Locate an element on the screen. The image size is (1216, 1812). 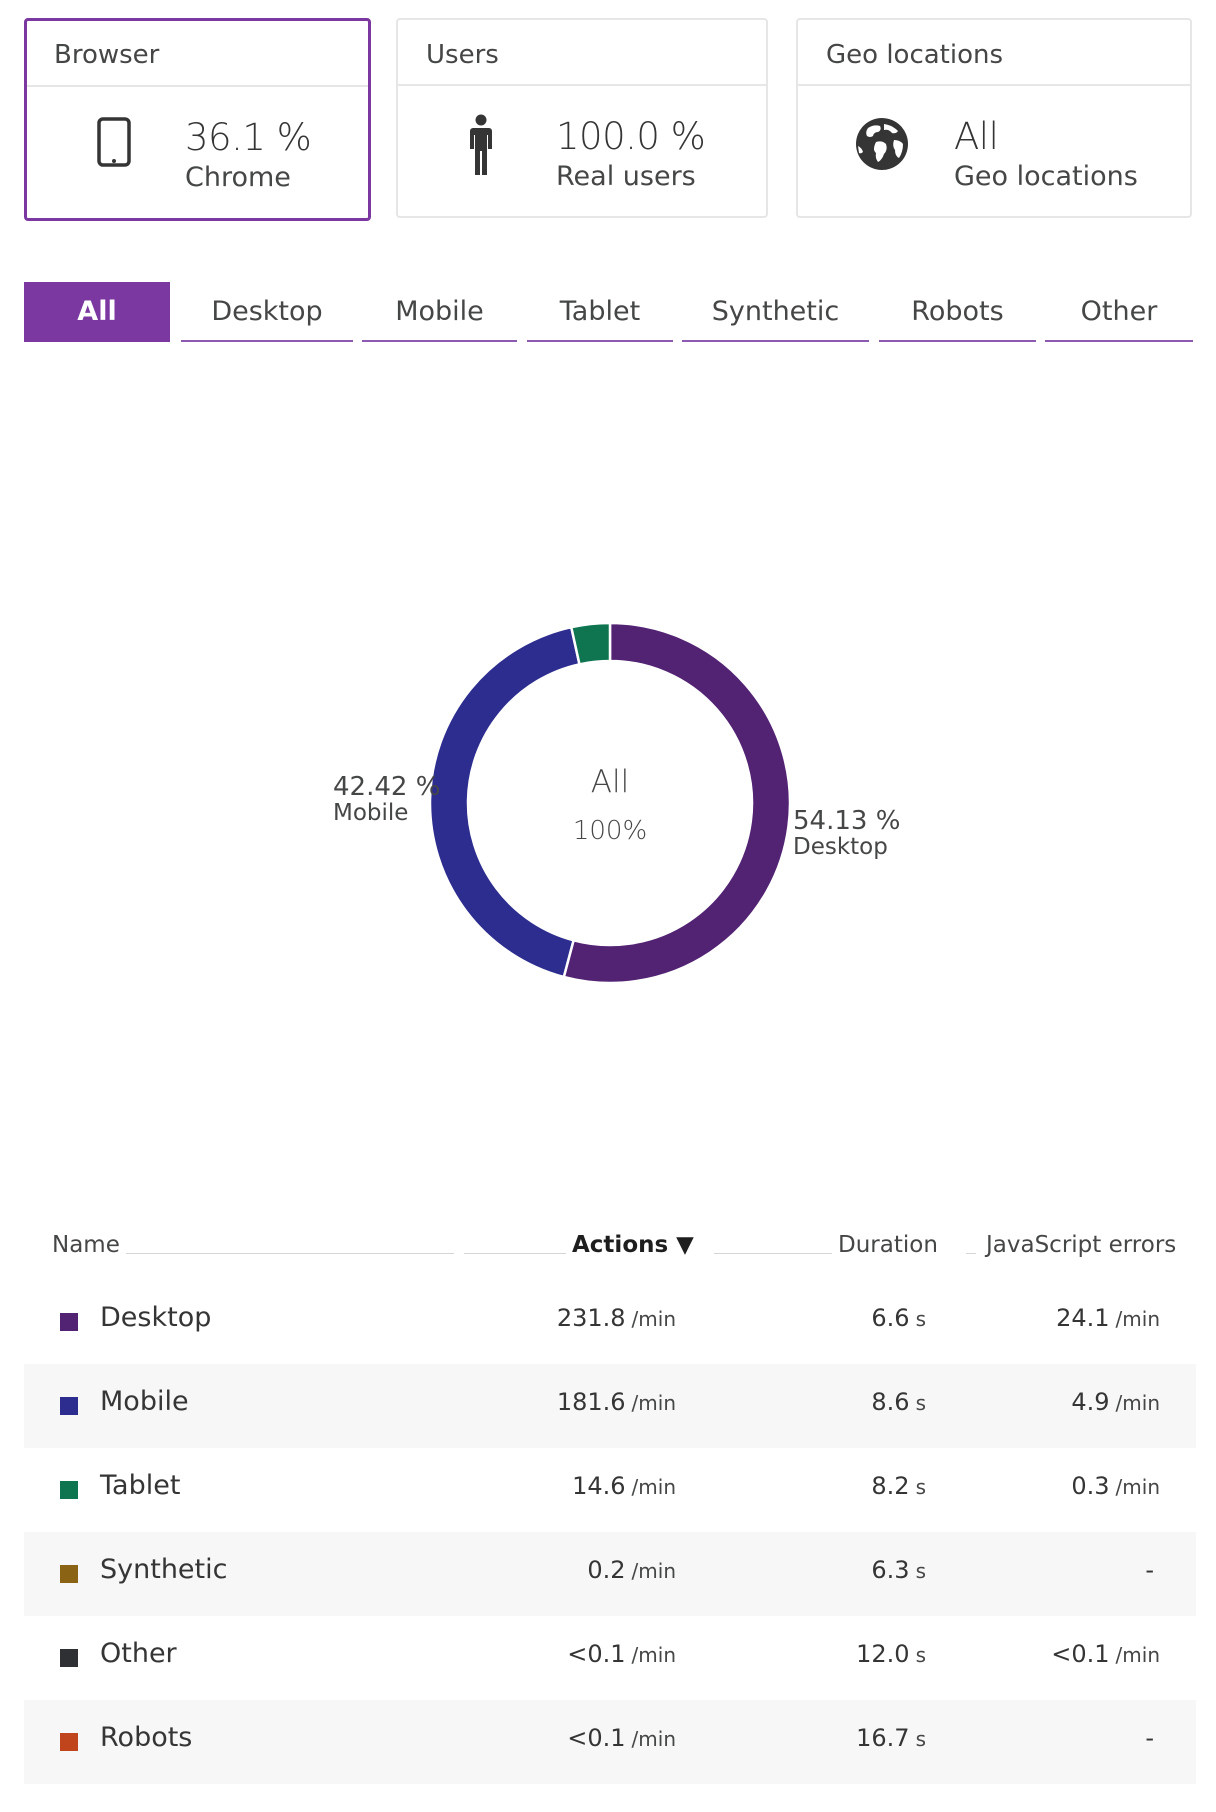
table-row: Robots <0.1/min 16.7 s - is located at coordinates (610, 1742).